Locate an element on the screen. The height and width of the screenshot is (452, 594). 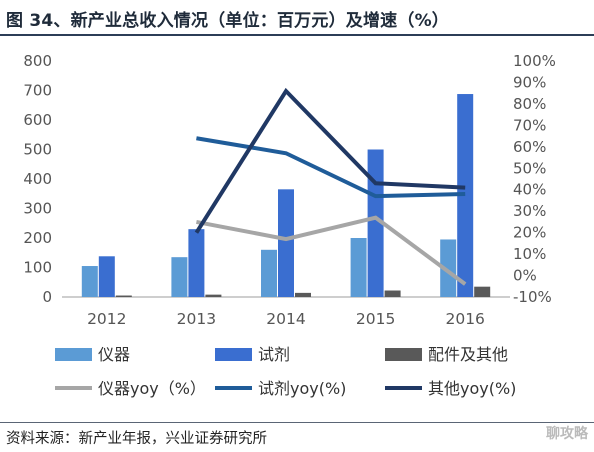
right-tick-label: 80% is located at coordinates (529, 104).